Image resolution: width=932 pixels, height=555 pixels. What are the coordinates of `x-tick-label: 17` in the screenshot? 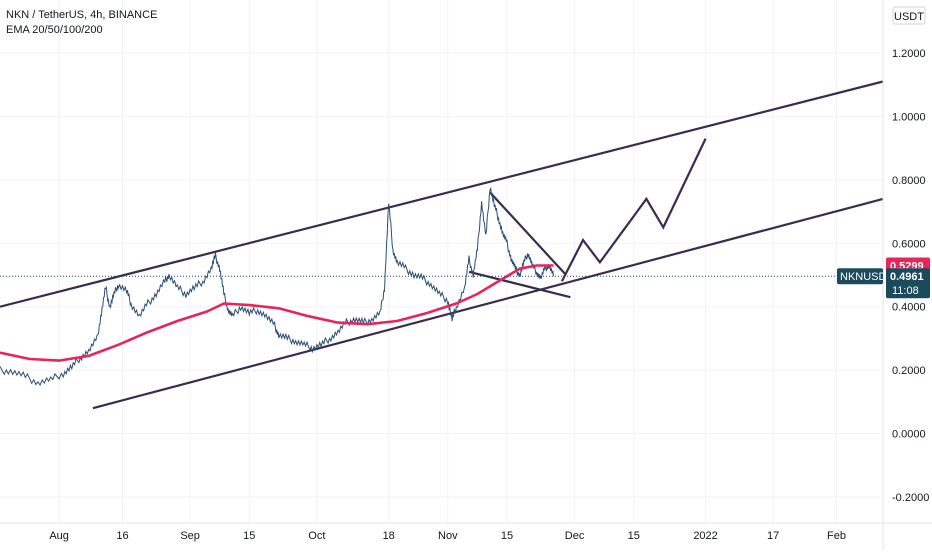 It's located at (773, 536).